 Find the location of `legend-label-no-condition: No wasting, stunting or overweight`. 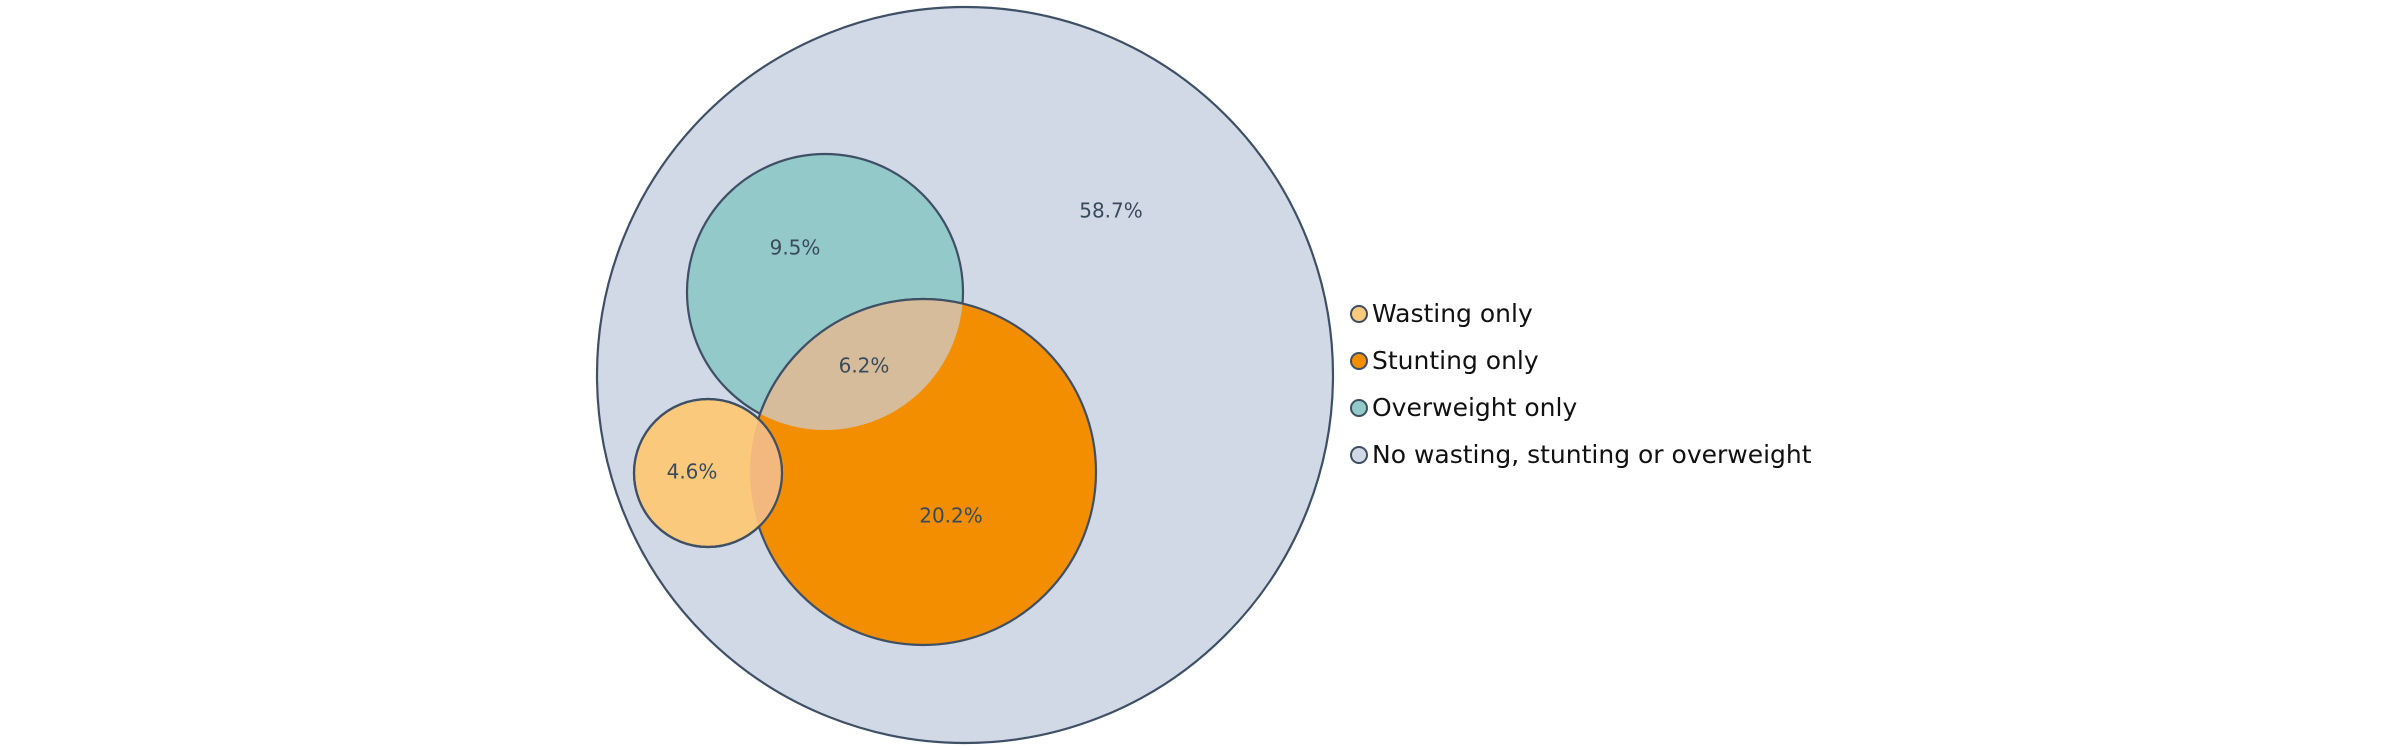

legend-label-no-condition: No wasting, stunting or overweight is located at coordinates (1592, 454).